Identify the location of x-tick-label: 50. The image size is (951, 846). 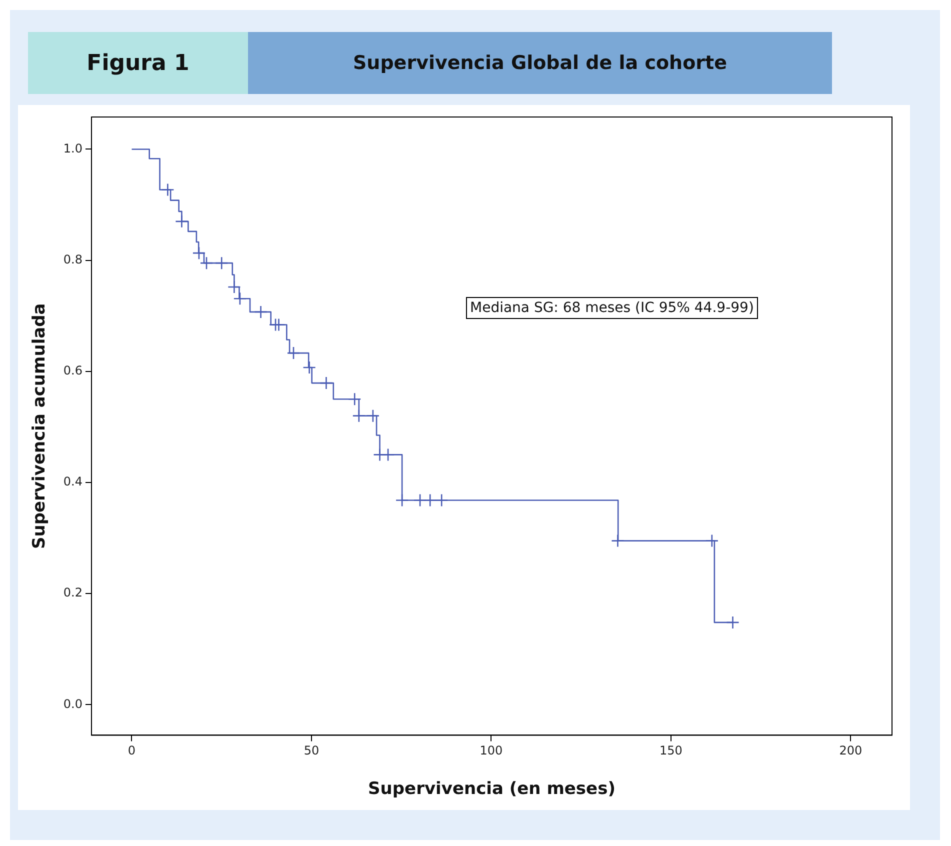
(312, 751).